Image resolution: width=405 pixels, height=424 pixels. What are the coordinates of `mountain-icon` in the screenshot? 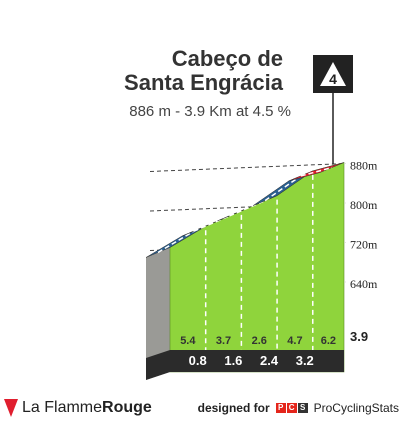 It's located at (333, 74).